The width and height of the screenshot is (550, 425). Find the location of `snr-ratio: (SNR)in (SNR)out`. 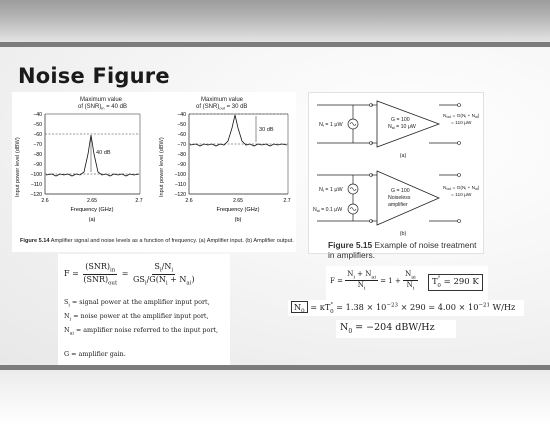

snr-ratio: (SNR)in (SNR)out is located at coordinates (100, 274).